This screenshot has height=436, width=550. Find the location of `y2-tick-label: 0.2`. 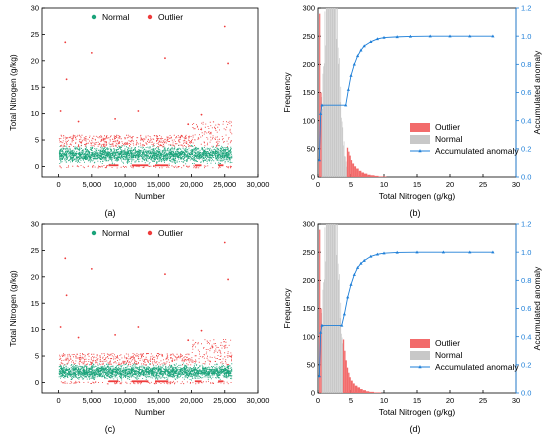

y2-tick-label: 0.2 is located at coordinates (526, 148).